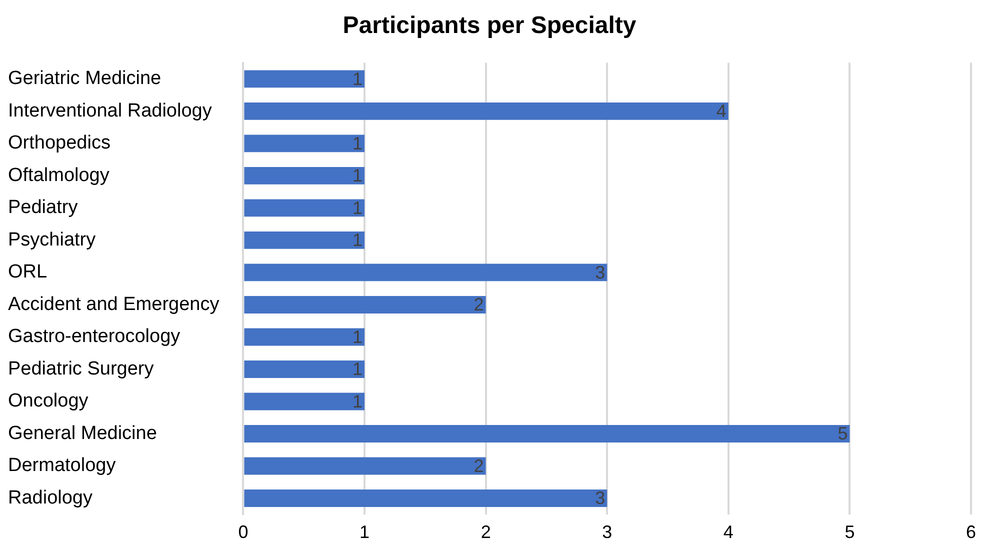 Image resolution: width=985 pixels, height=554 pixels. What do you see at coordinates (728, 532) in the screenshot?
I see `x-tick-label: 4` at bounding box center [728, 532].